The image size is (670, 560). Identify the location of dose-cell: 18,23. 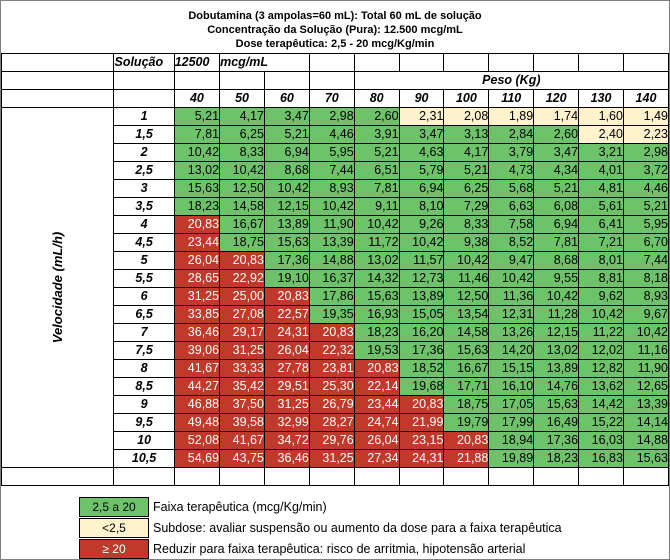
(197, 206).